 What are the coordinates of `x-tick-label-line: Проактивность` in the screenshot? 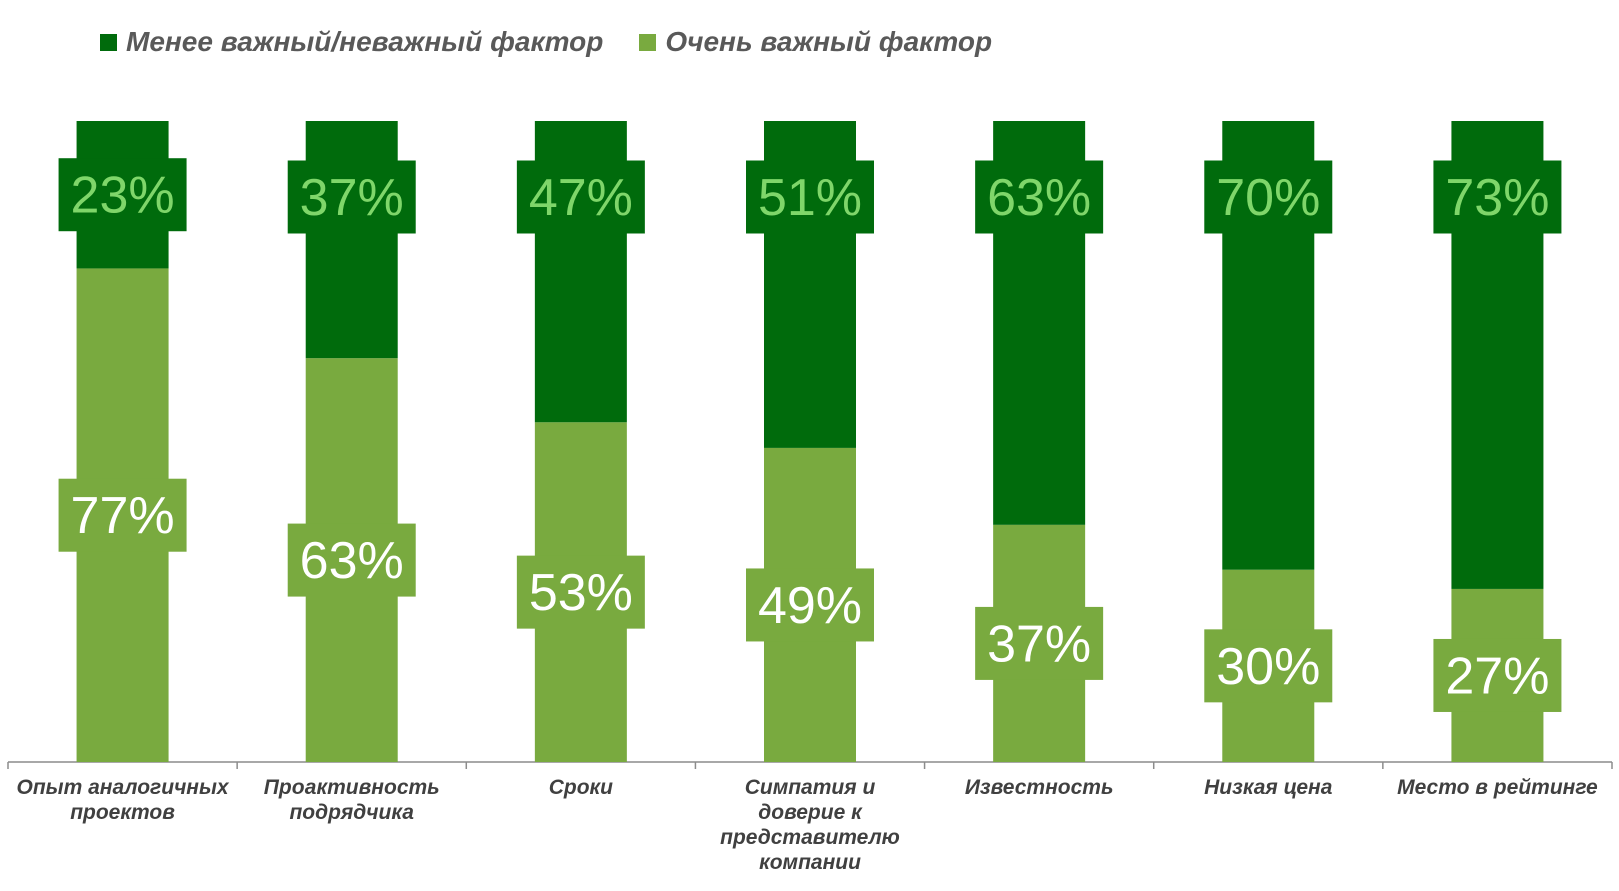 It's located at (352, 787).